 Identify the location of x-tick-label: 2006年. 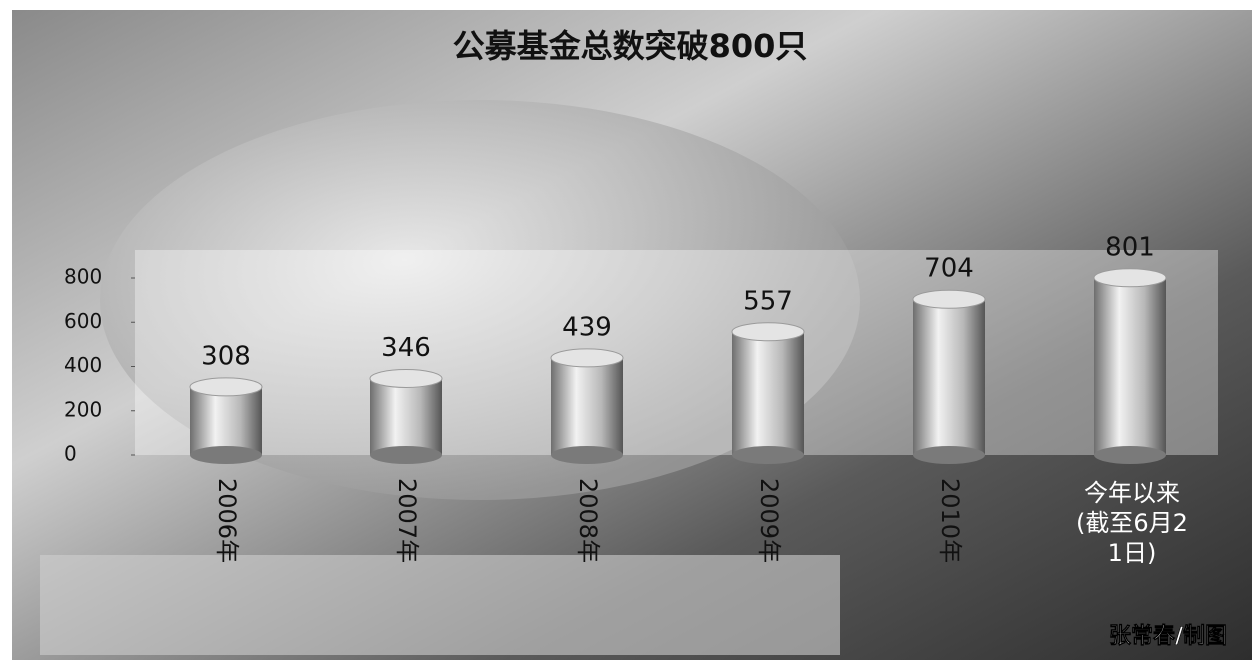
(227, 520).